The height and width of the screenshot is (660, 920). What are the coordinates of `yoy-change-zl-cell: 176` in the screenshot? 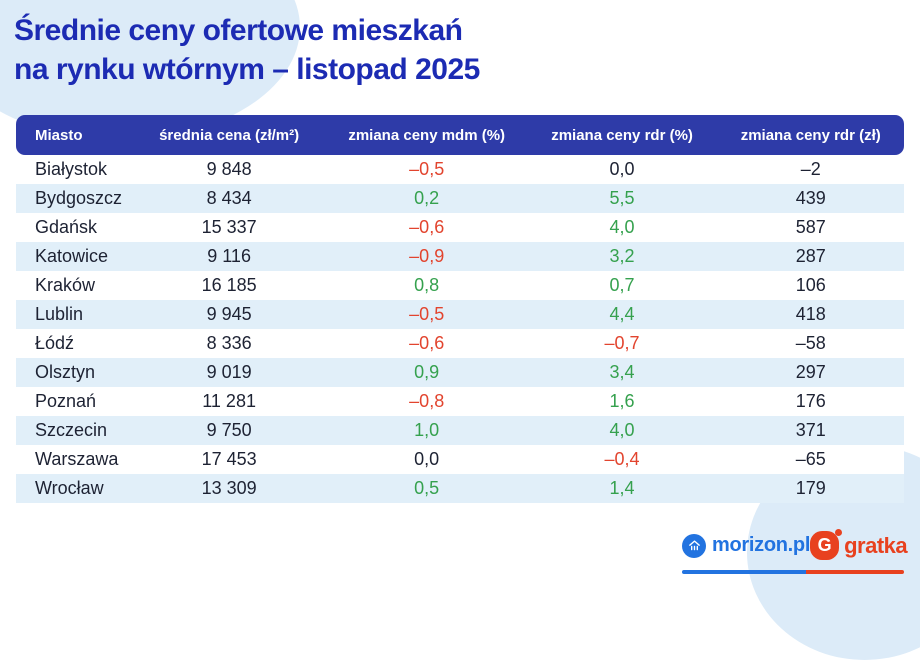 It's located at (810, 401).